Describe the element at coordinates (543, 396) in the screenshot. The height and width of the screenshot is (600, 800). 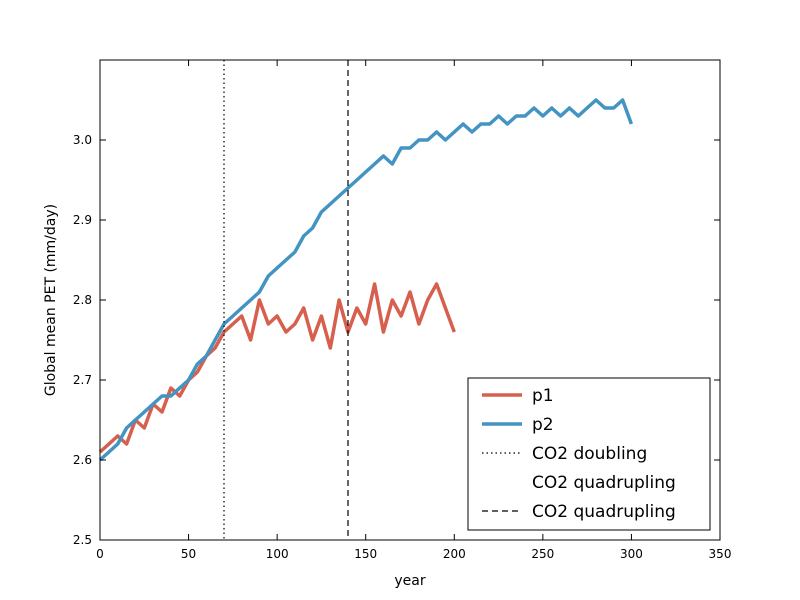
I see `legend-label: p1` at that location.